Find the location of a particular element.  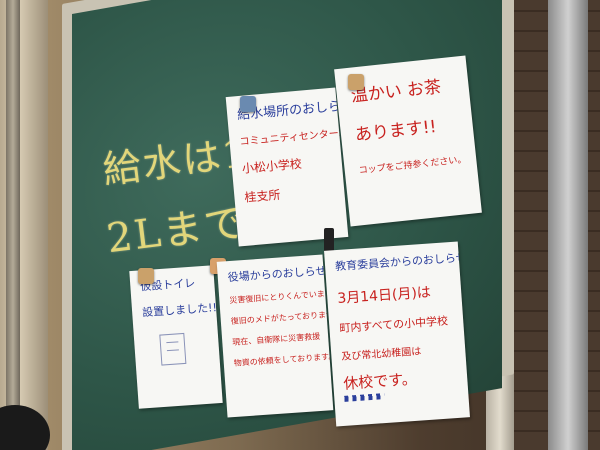

toilet-notice: 仮設トイレ 設置しました!! is located at coordinates (176, 337).